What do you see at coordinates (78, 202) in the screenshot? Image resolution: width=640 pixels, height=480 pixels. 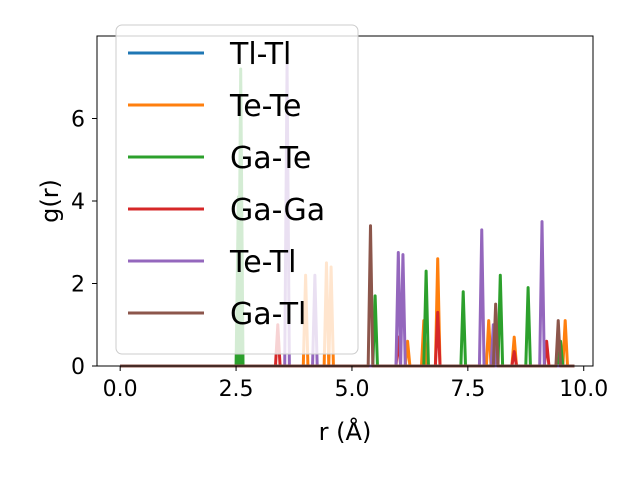 I see `y-tick-label: 4` at bounding box center [78, 202].